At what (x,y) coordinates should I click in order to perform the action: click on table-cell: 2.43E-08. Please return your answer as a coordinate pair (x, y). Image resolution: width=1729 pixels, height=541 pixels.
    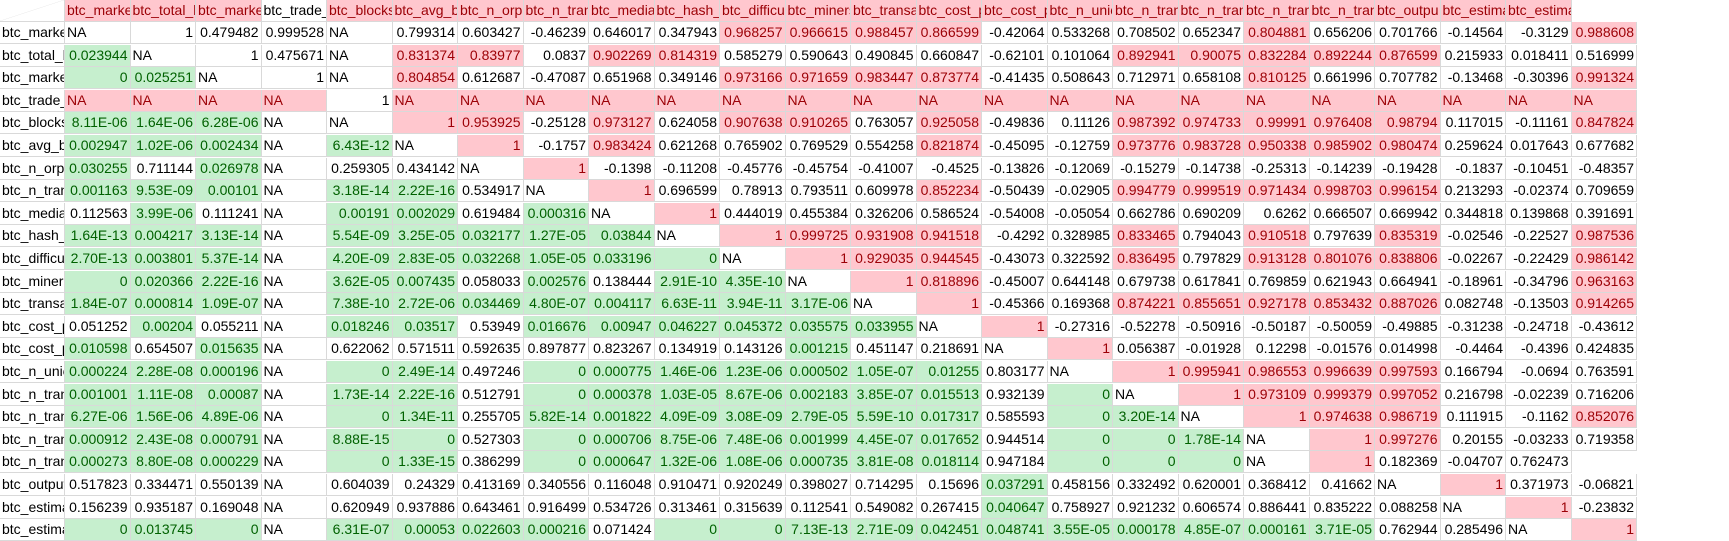
    Looking at the image, I should click on (163, 439).